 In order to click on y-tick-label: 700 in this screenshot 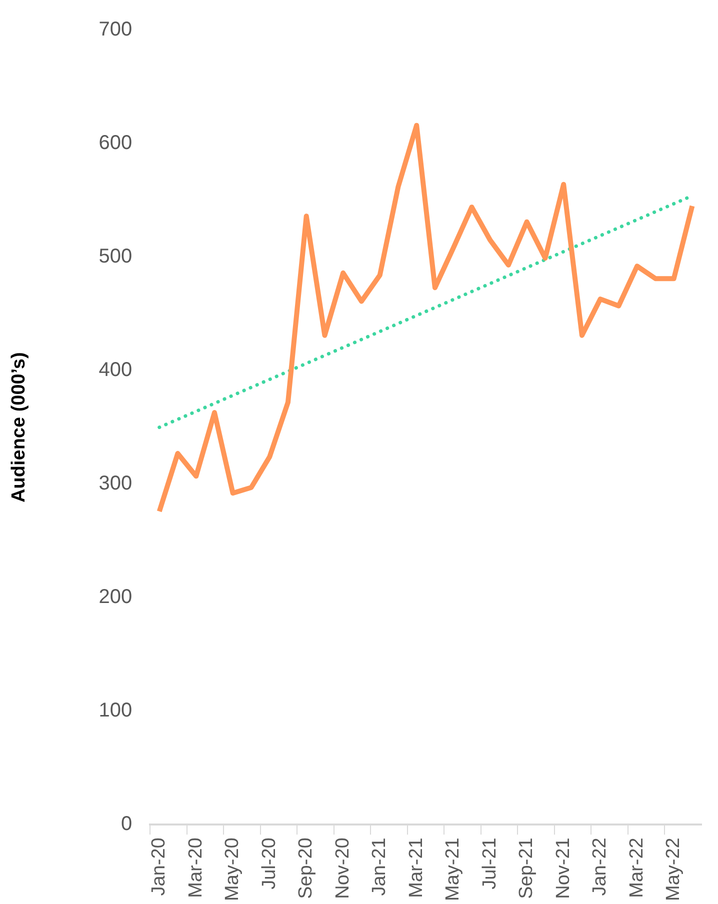, I will do `click(115, 29)`.